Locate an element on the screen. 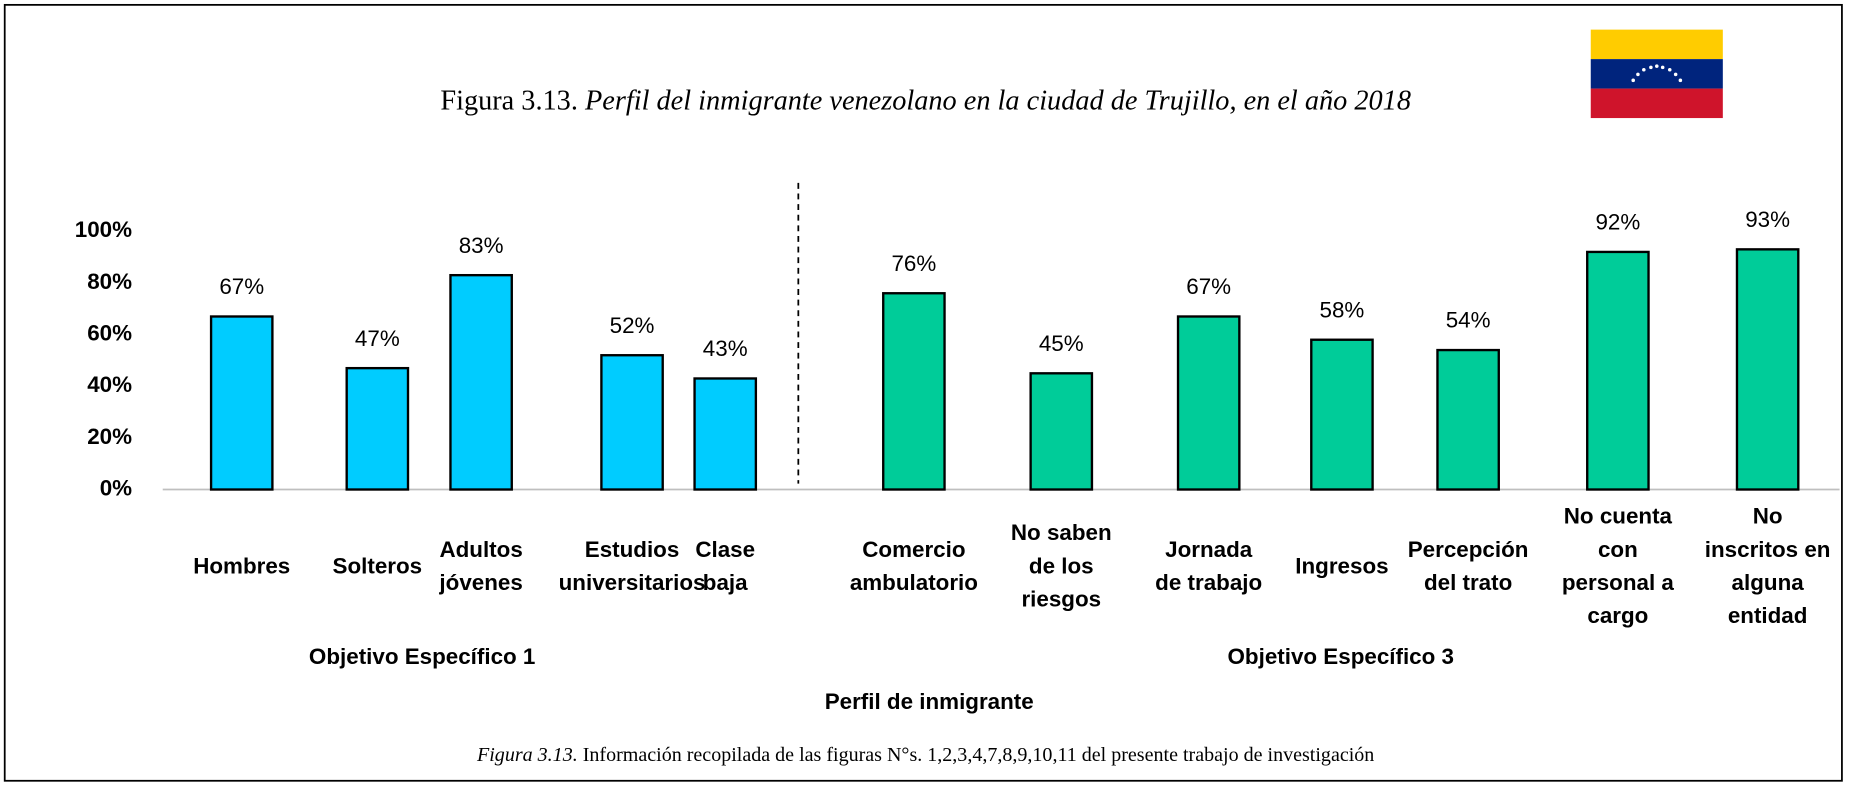 The image size is (1849, 788). value-label: 76% is located at coordinates (913, 263).